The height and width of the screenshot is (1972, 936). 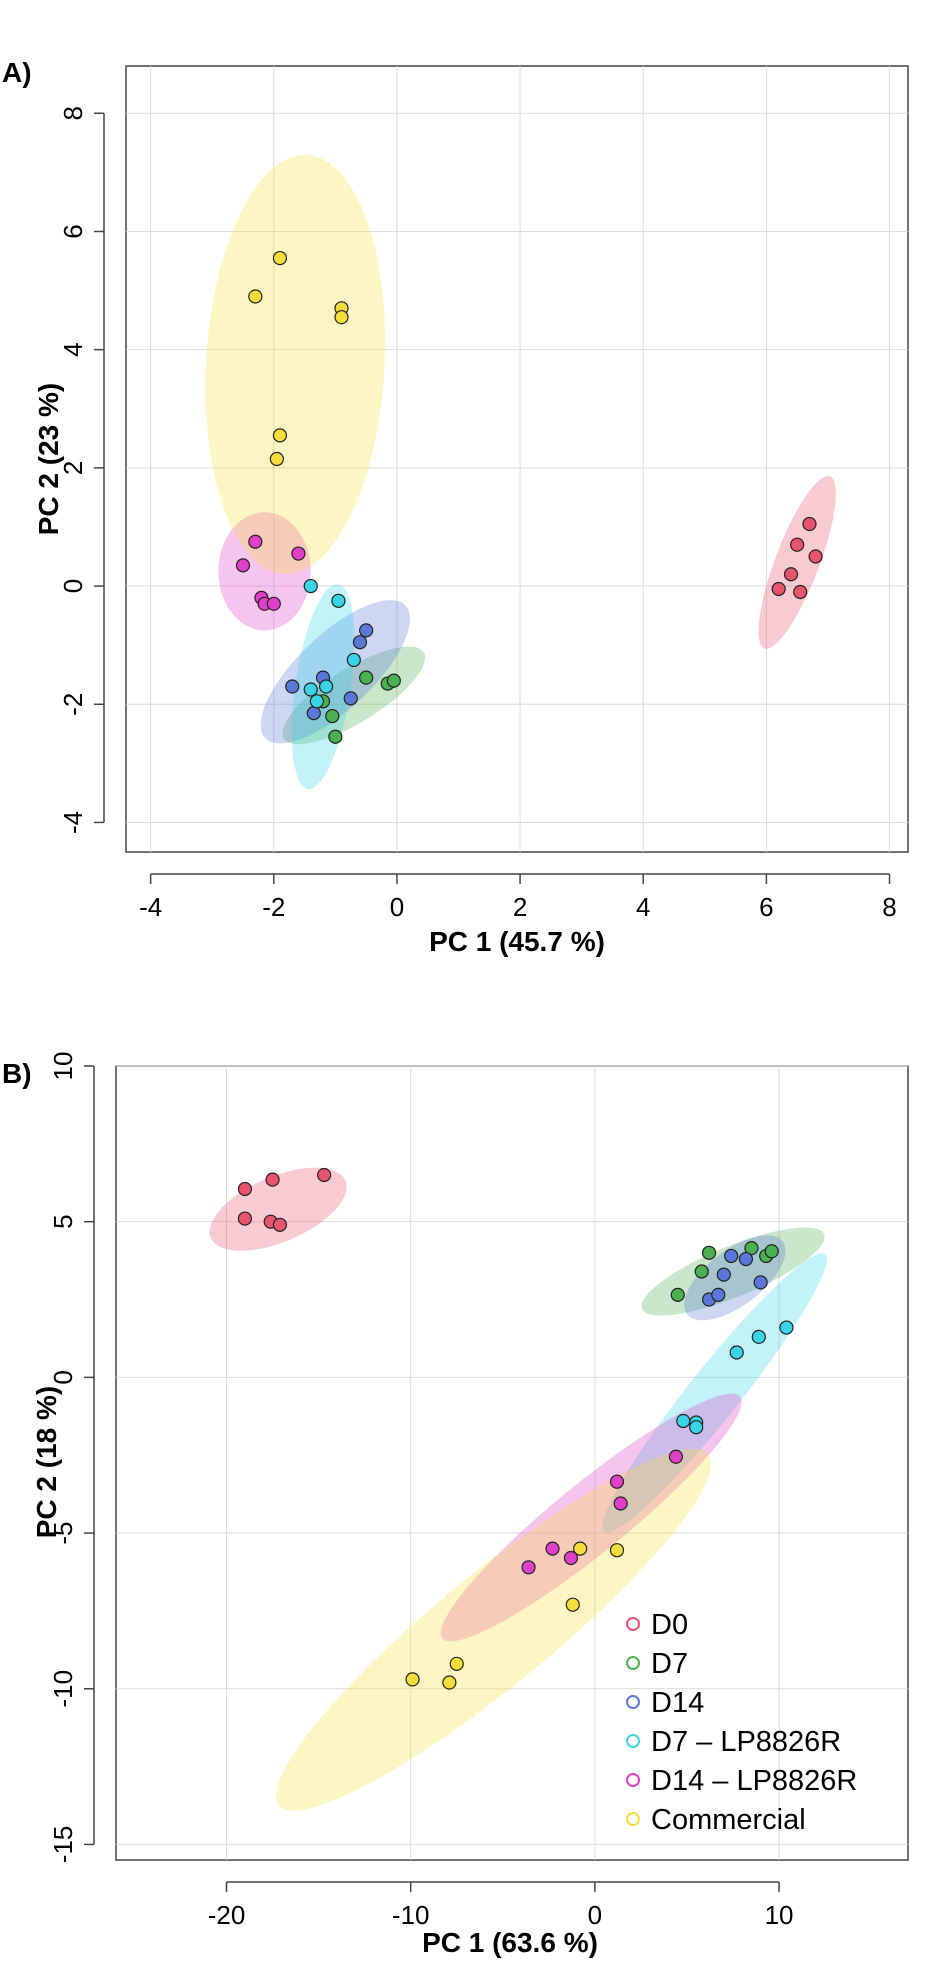 What do you see at coordinates (63, 1845) in the screenshot?
I see `panel-b-y-tick-label-0: -15` at bounding box center [63, 1845].